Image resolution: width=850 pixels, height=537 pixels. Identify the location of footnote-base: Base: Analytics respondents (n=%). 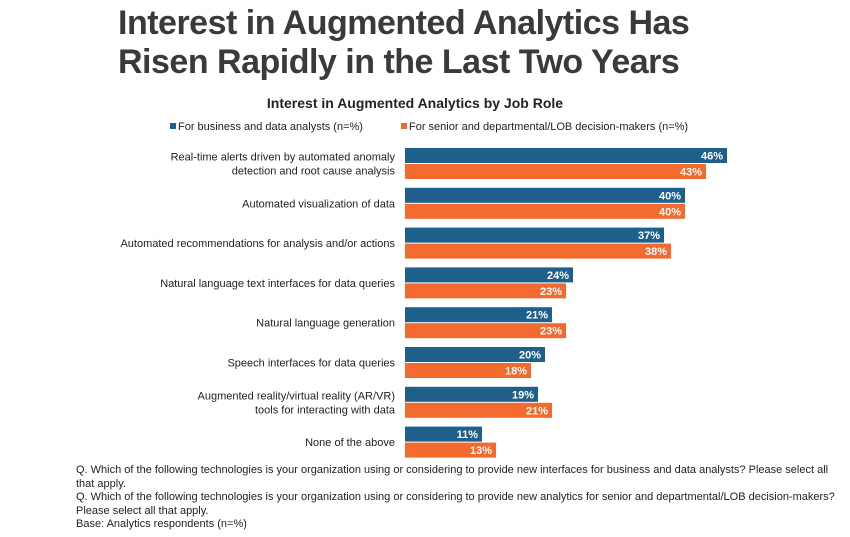
(161, 524).